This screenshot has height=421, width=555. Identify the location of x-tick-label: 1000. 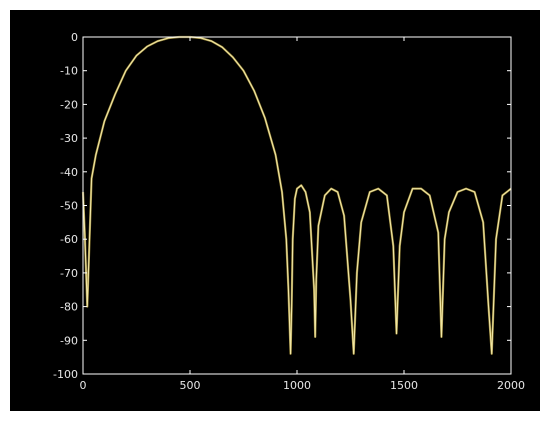
(297, 385).